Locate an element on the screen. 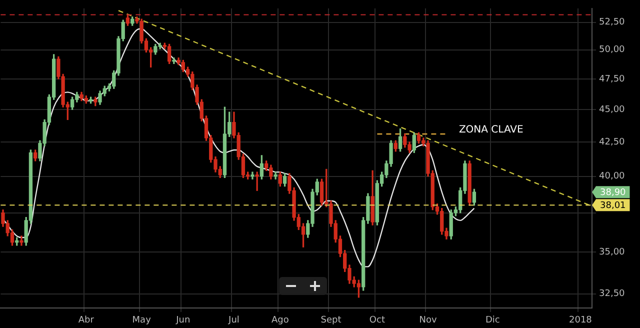  x-tick-label: 2018 is located at coordinates (580, 321).